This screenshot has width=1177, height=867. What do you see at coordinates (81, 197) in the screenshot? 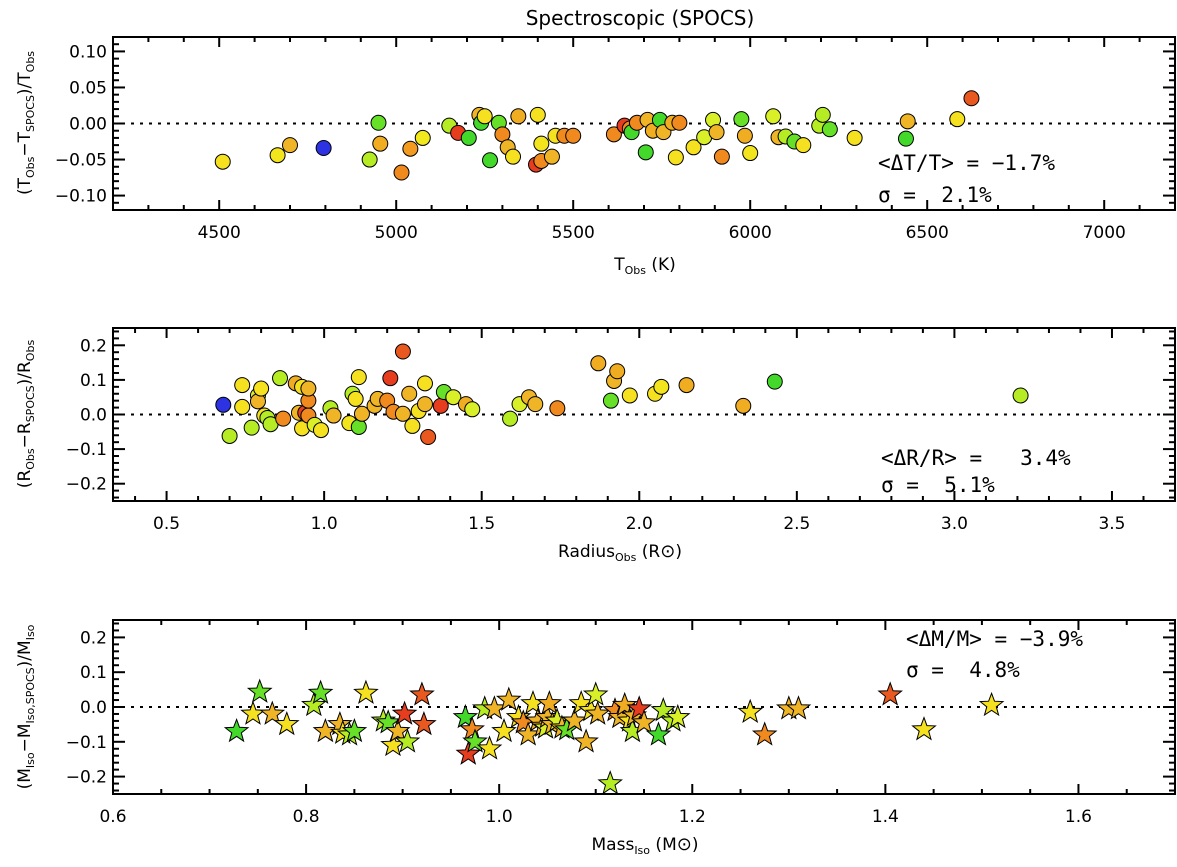
I see `y-tick-label: −0.10` at bounding box center [81, 197].